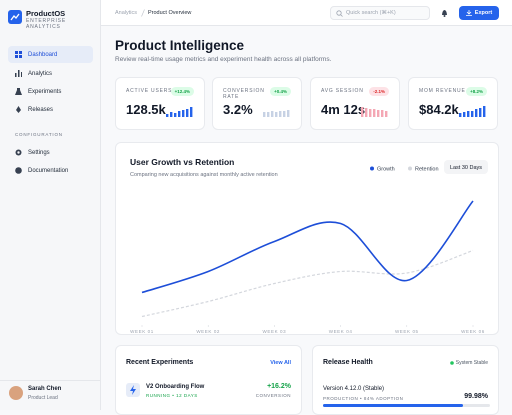 The image size is (512, 415). I want to click on range-label: Last 30 Days, so click(466, 168).